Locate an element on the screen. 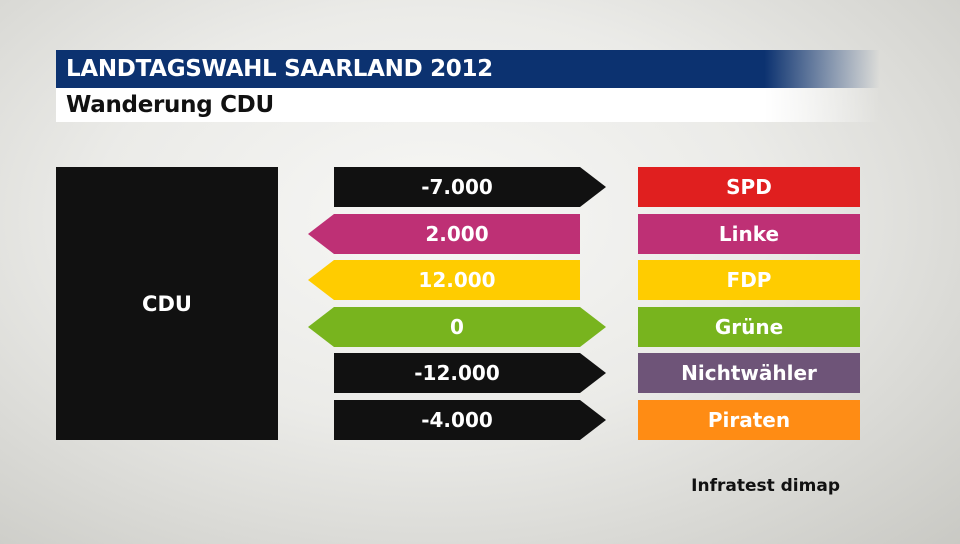 The image size is (960, 544). flow-row-linke: 2.000 Linke is located at coordinates (480, 233).